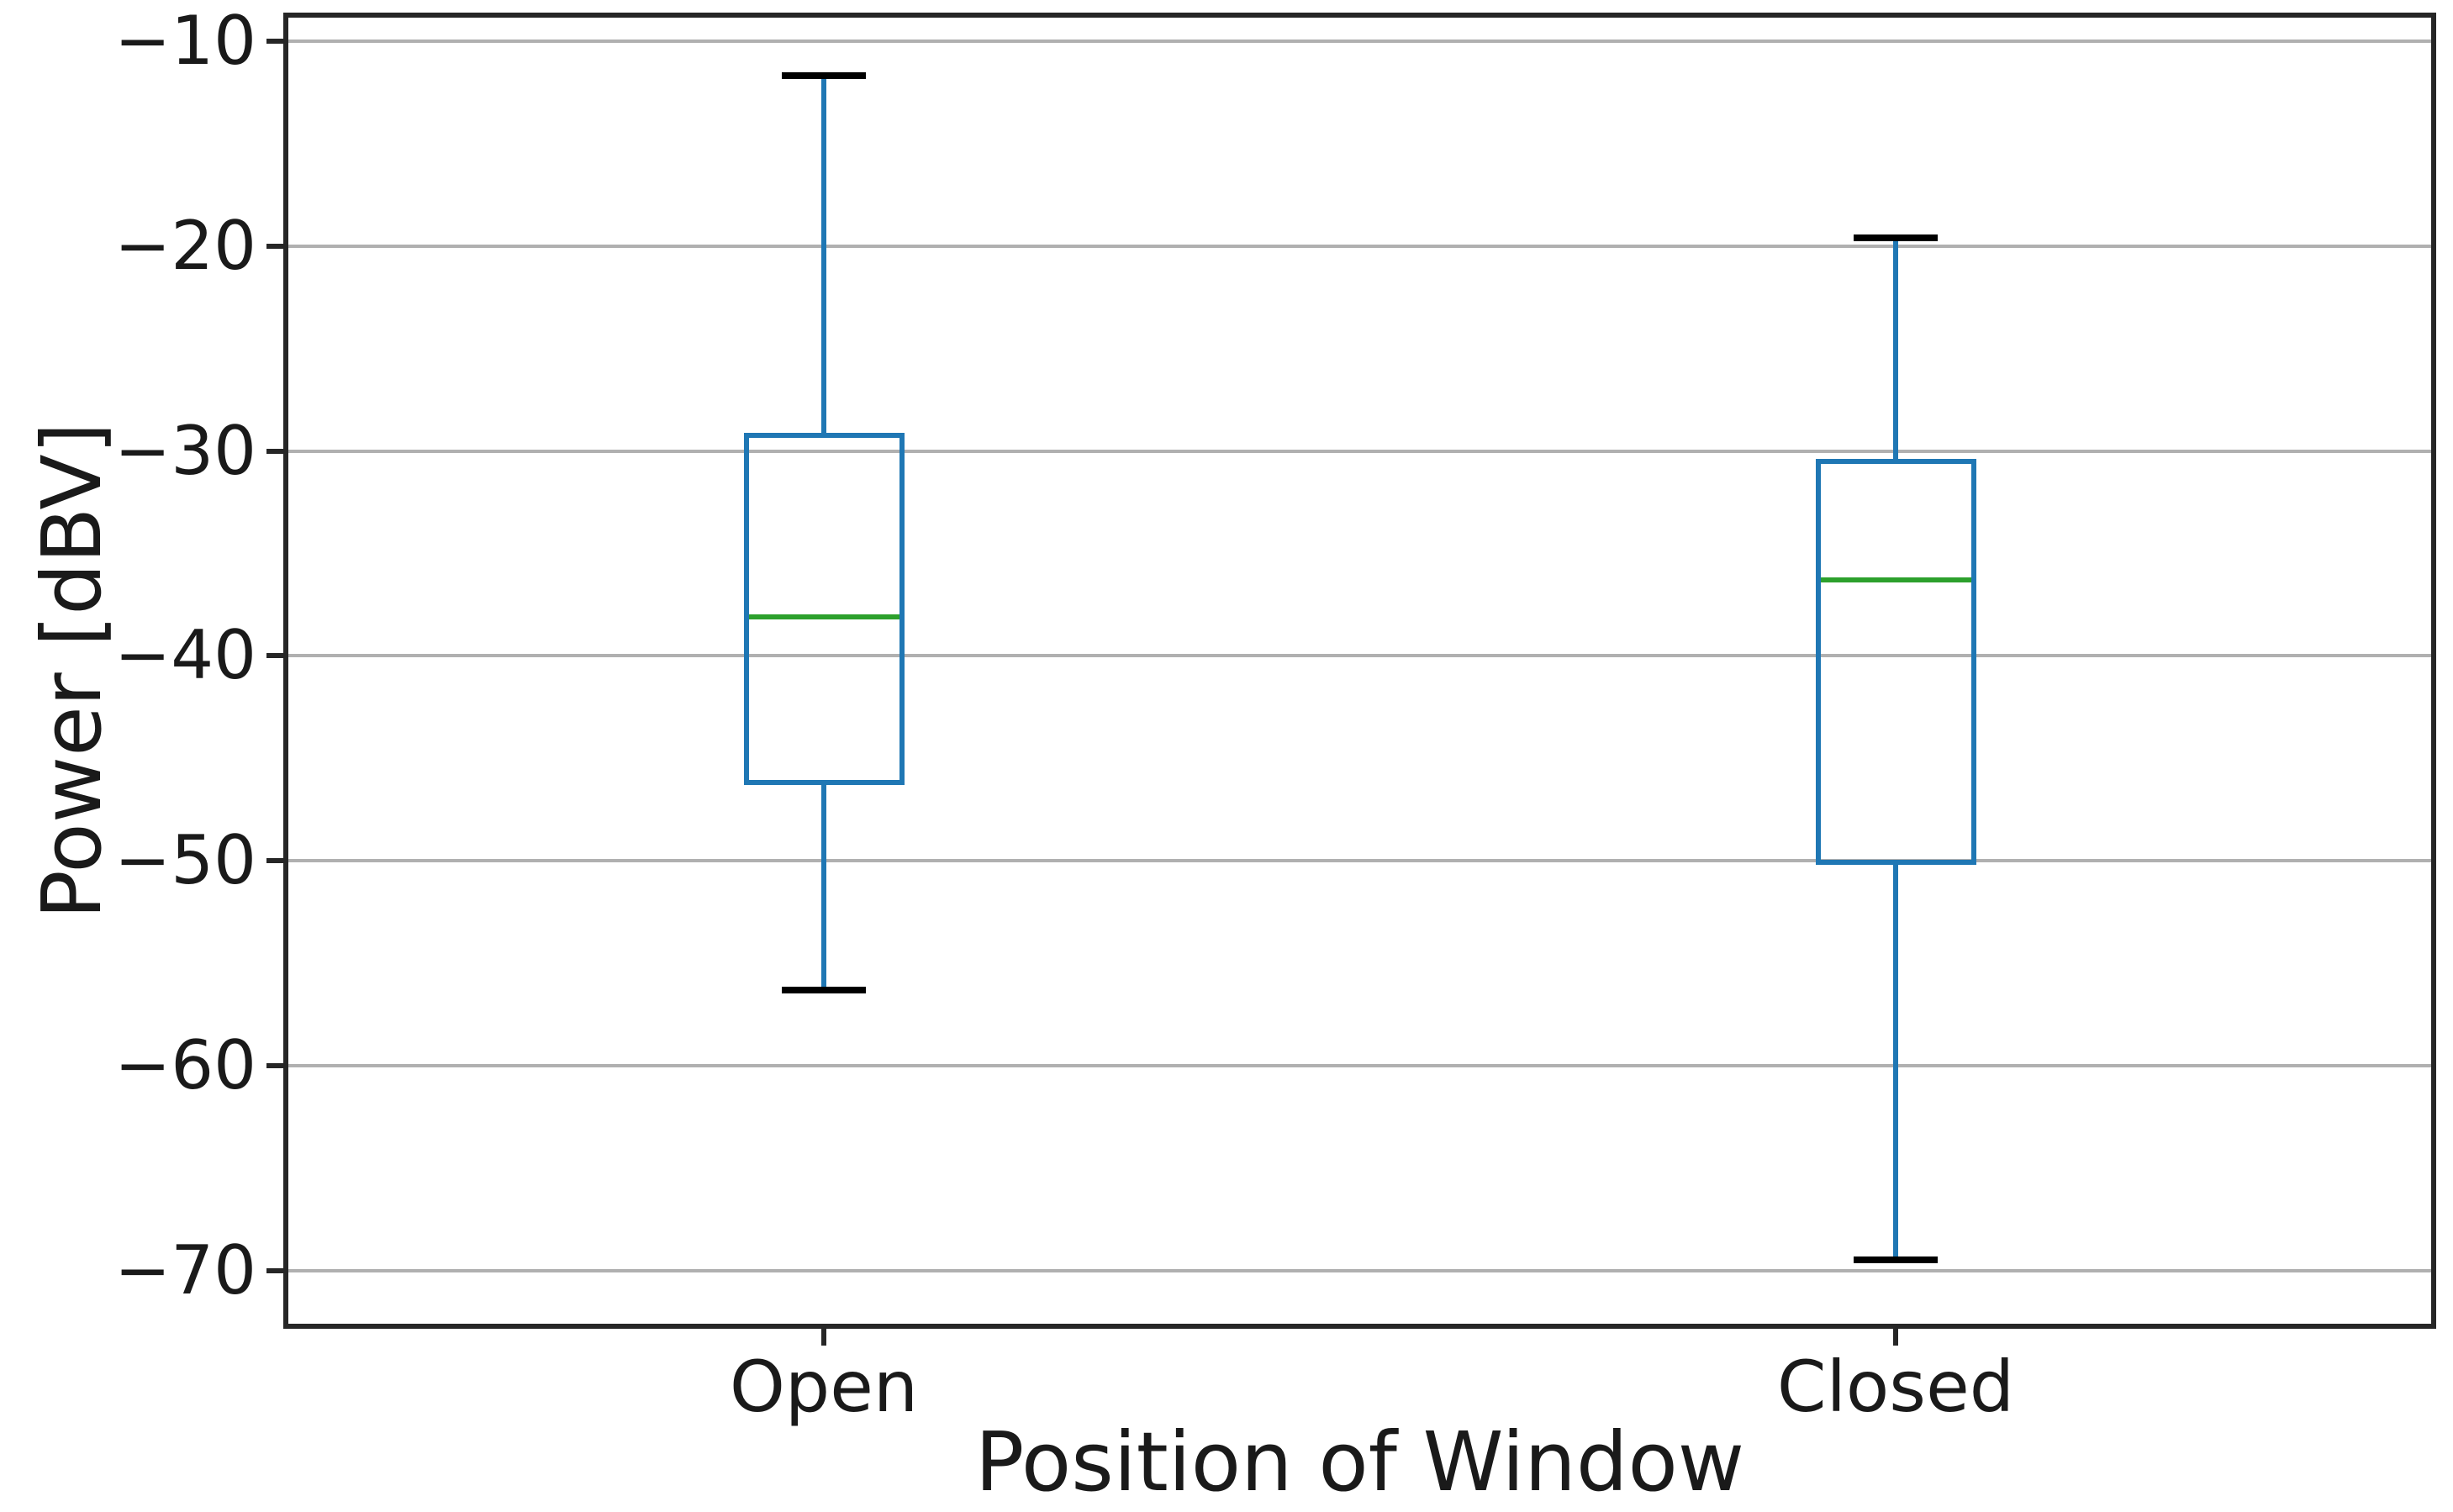 The image size is (2453, 1512). Describe the element at coordinates (823, 616) in the screenshot. I see `median-line-open` at that location.